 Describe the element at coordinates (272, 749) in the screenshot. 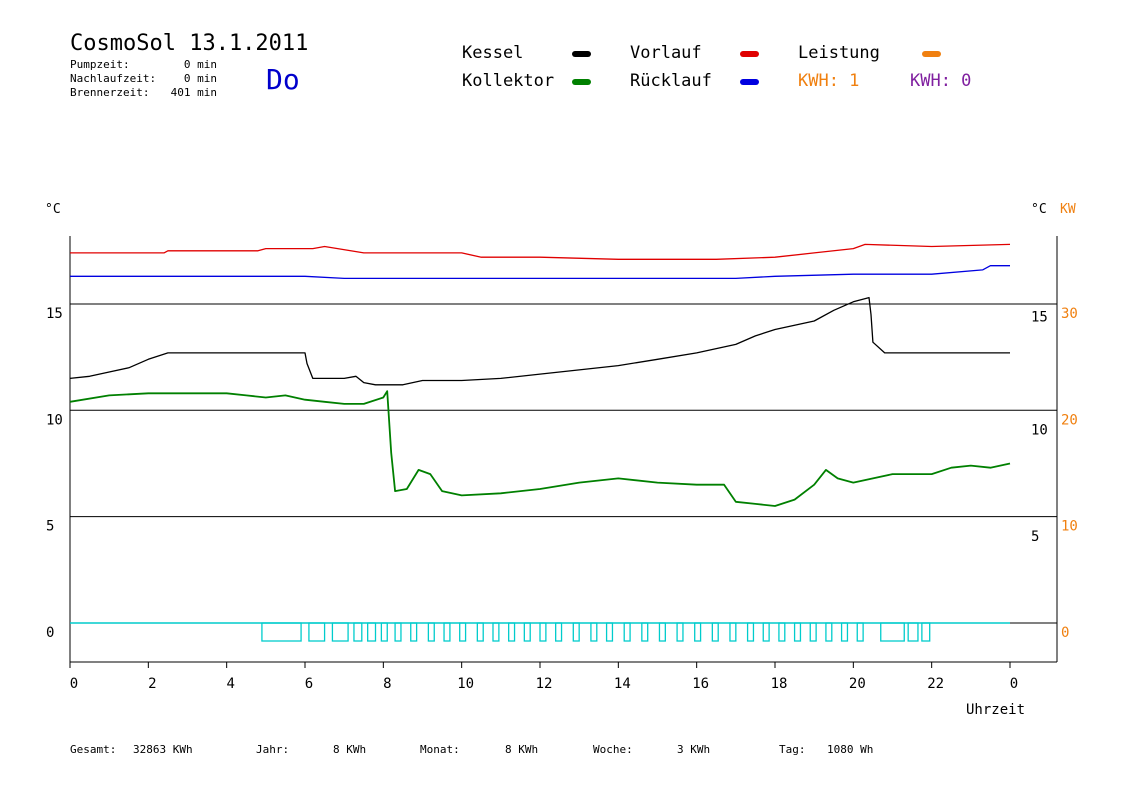

I see `summary-jahr-label: Jahr:` at that location.